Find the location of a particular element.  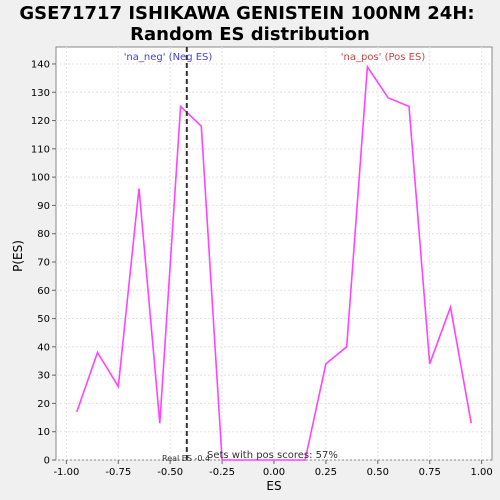

x-axis-label: ES is located at coordinates (273, 486).